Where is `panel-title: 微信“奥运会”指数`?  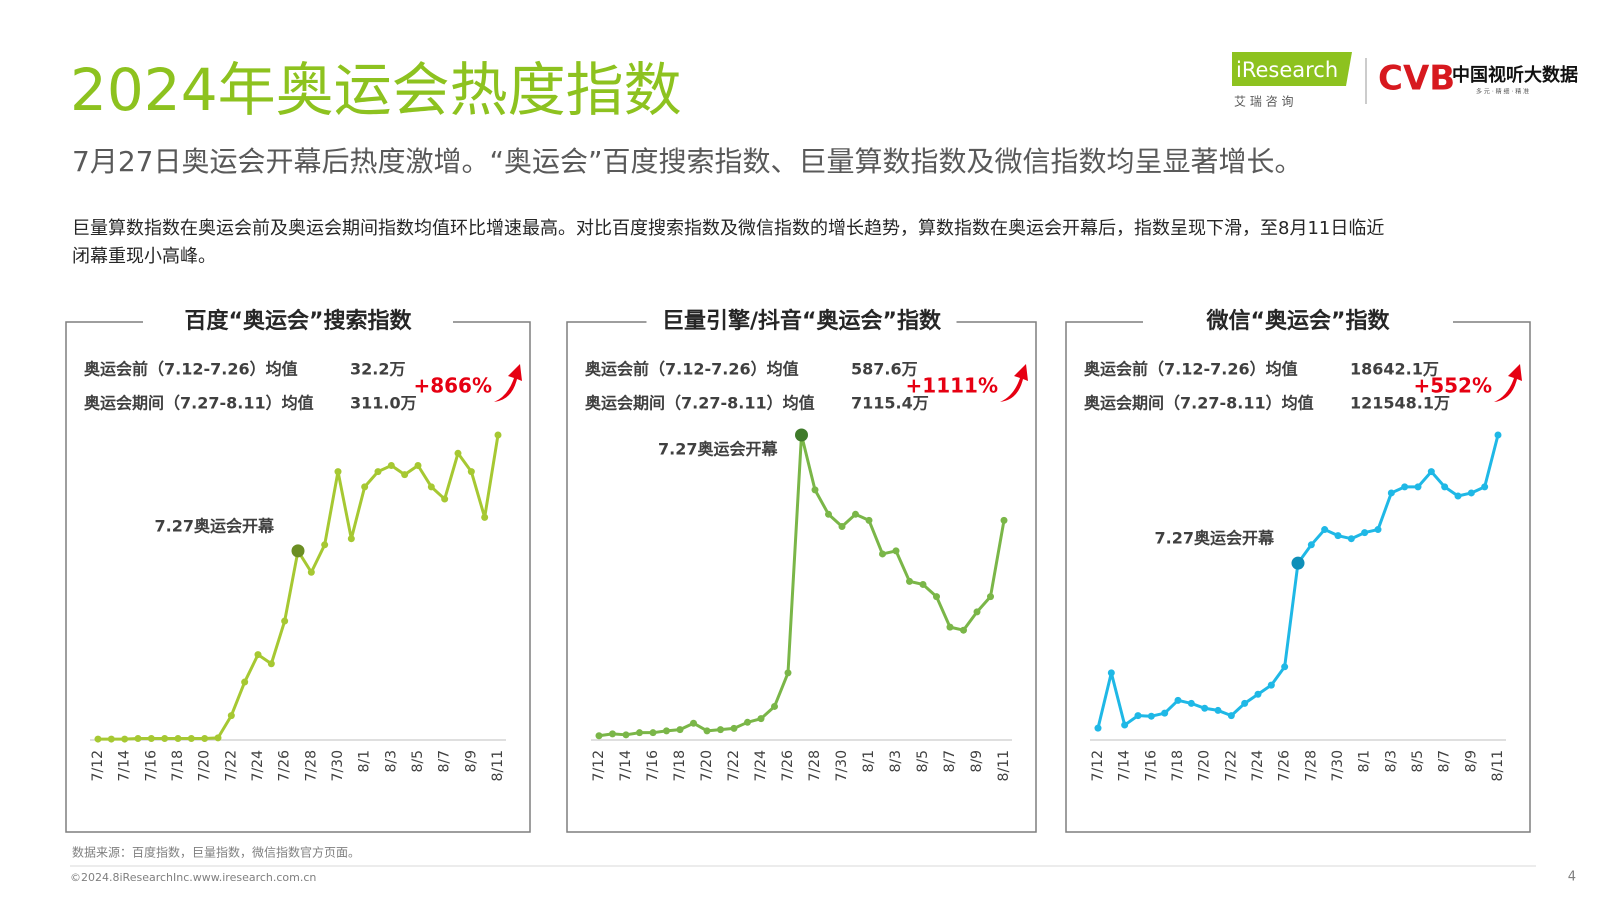 panel-title: 微信“奥运会”指数 is located at coordinates (1298, 321).